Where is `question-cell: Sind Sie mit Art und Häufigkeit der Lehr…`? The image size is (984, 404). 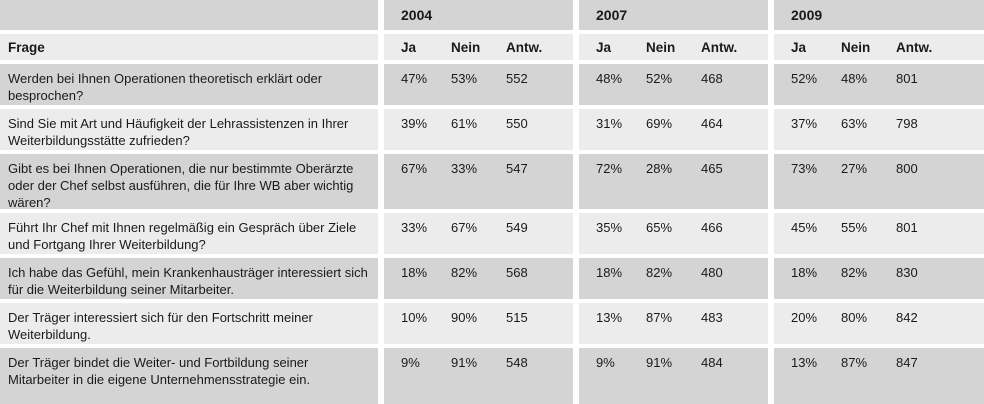 question-cell: Sind Sie mit Art und Häufigkeit der Lehr… is located at coordinates (189, 129).